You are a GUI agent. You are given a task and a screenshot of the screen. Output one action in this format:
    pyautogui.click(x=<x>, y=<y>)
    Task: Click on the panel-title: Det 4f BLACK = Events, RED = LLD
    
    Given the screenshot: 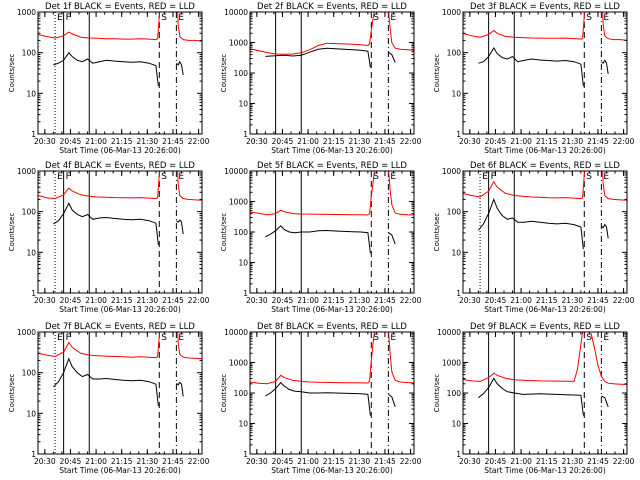 What is the action you would take?
    pyautogui.click(x=120, y=166)
    